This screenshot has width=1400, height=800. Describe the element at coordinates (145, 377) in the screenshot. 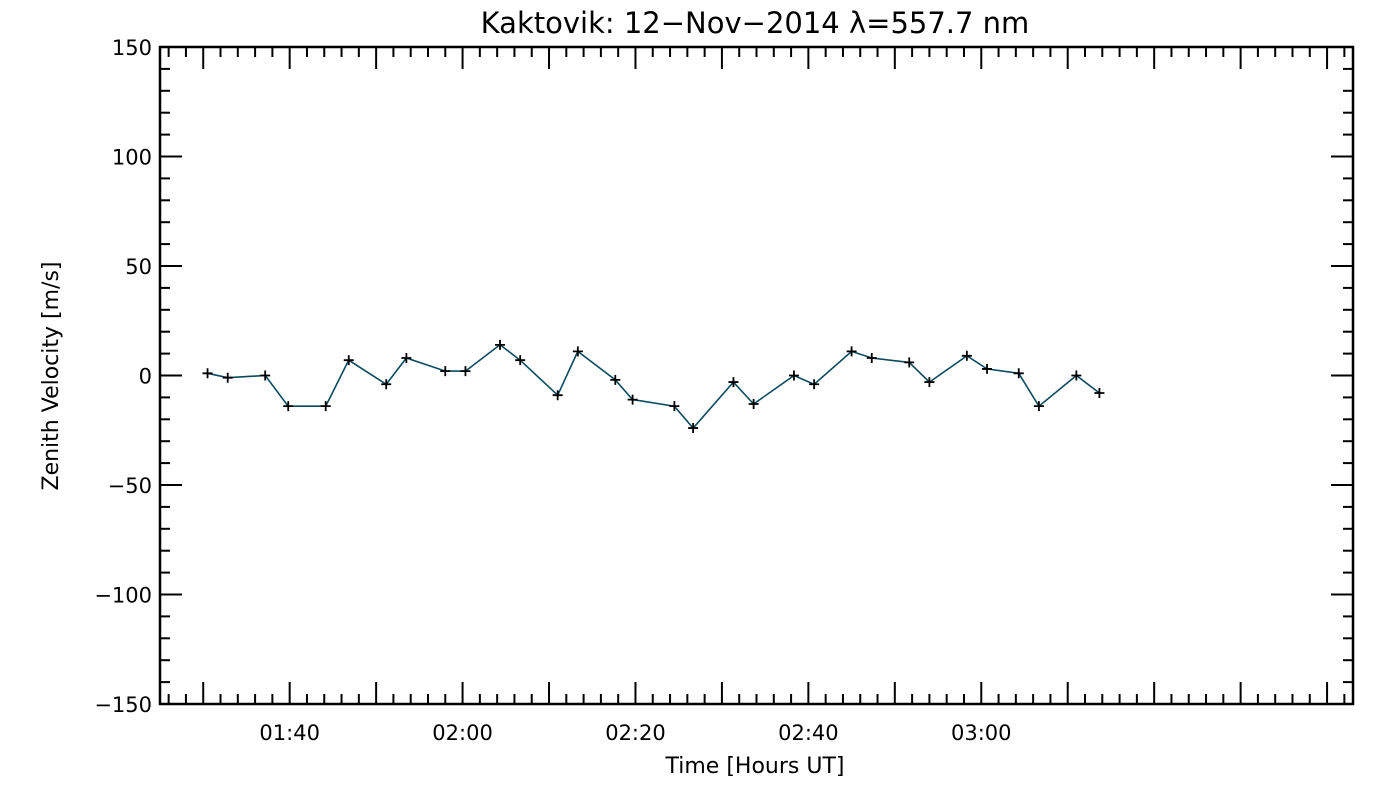

I see `y-tick-label: 0` at that location.